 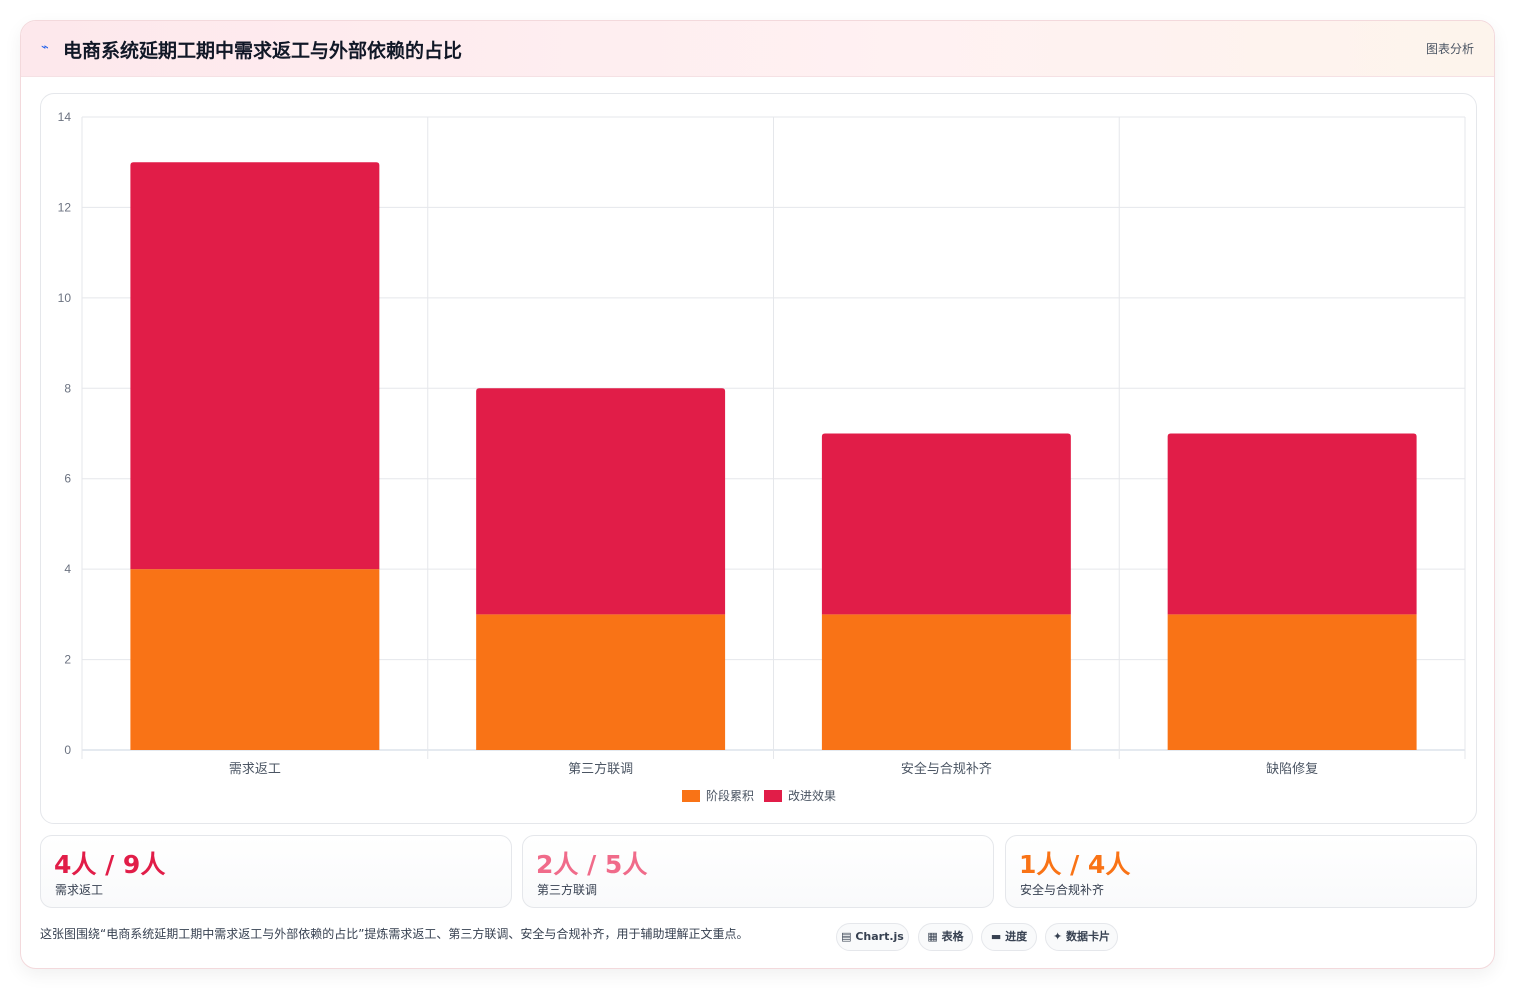 I want to click on y-tick-label: 2, so click(x=67, y=660).